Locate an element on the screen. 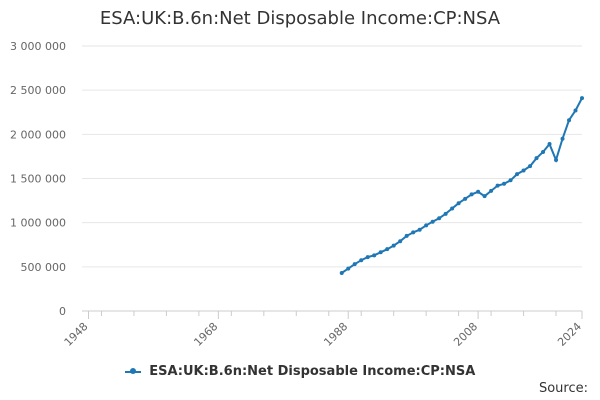 The height and width of the screenshot is (400, 600). x-tick-label: 1968 is located at coordinates (205, 334).